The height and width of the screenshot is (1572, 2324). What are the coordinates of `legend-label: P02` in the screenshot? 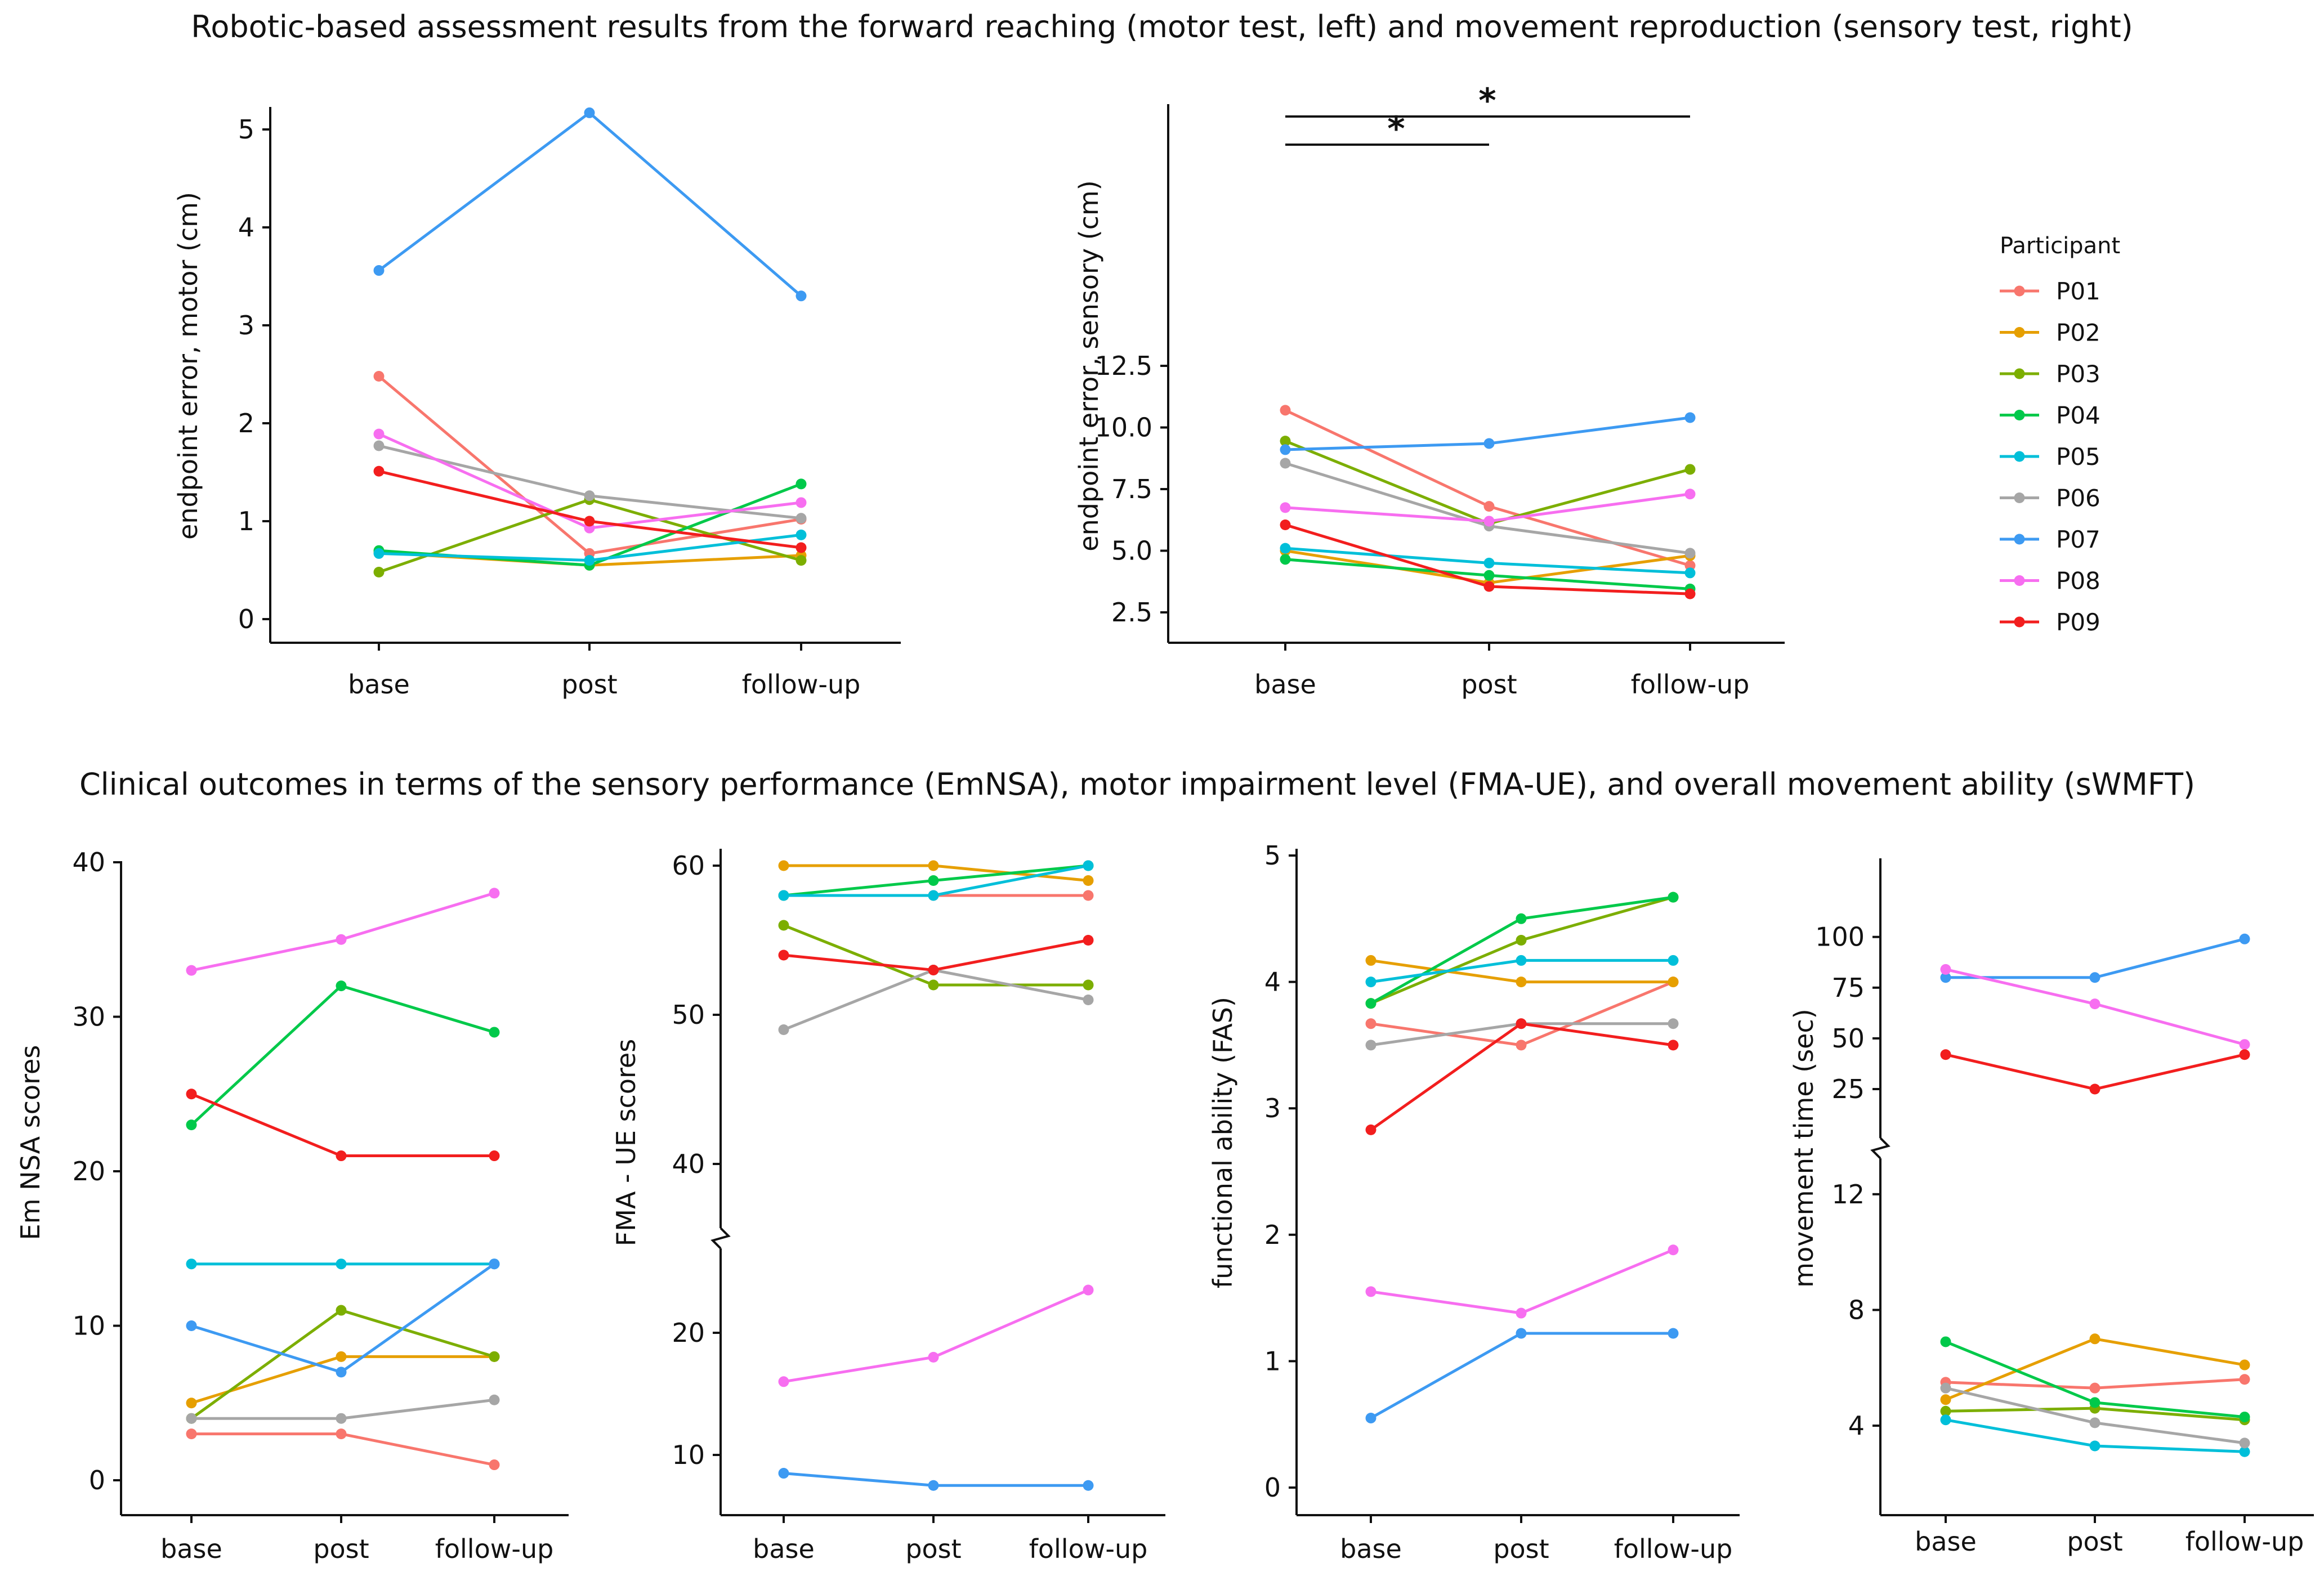 It's located at (2078, 333).